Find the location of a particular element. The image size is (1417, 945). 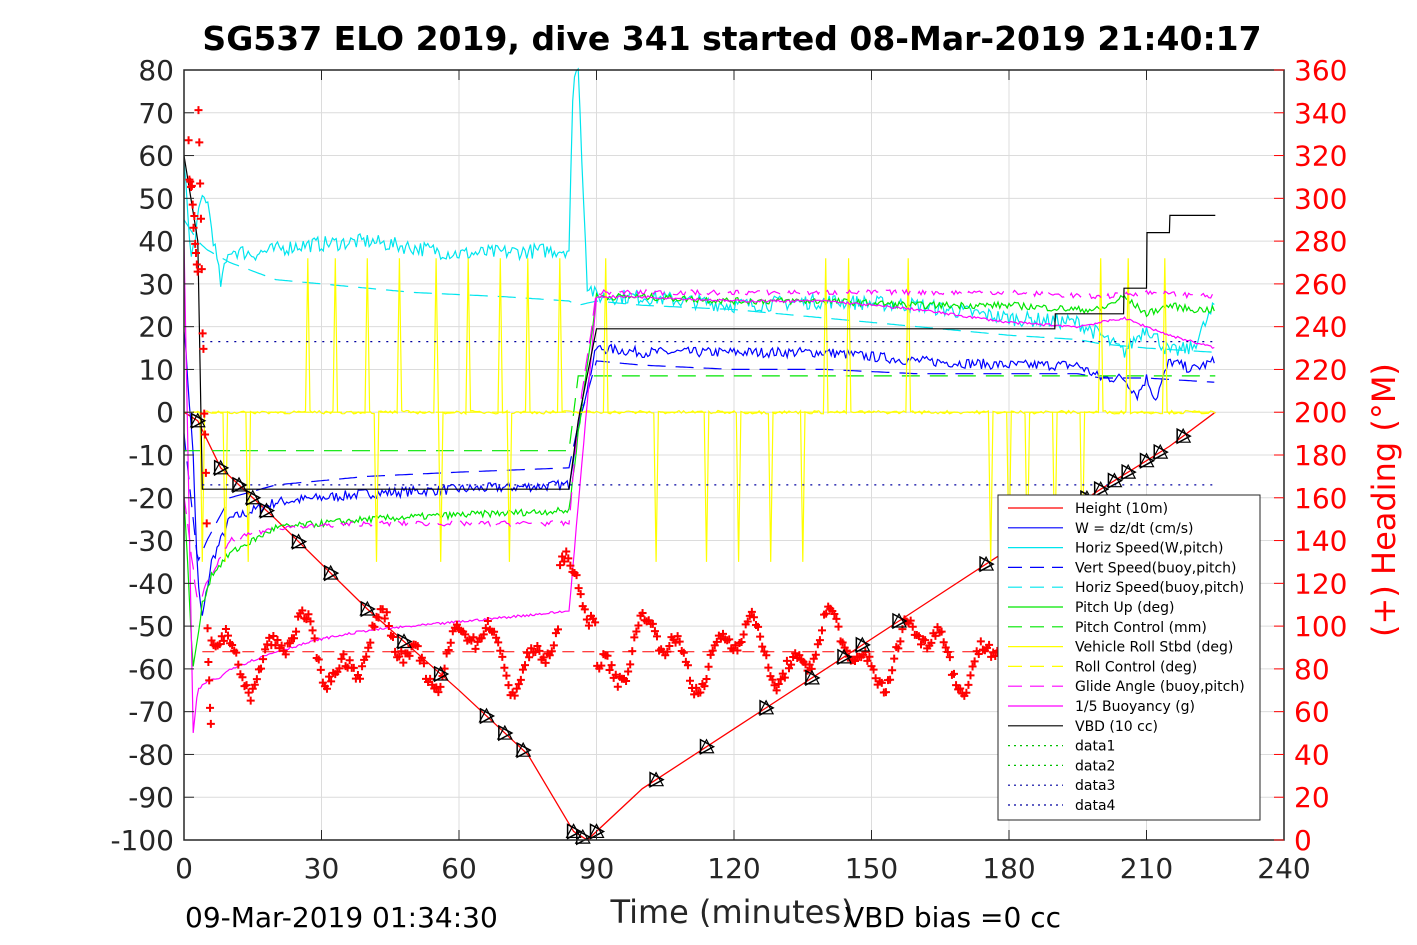

left-tick-label: -10 is located at coordinates (151, 455).